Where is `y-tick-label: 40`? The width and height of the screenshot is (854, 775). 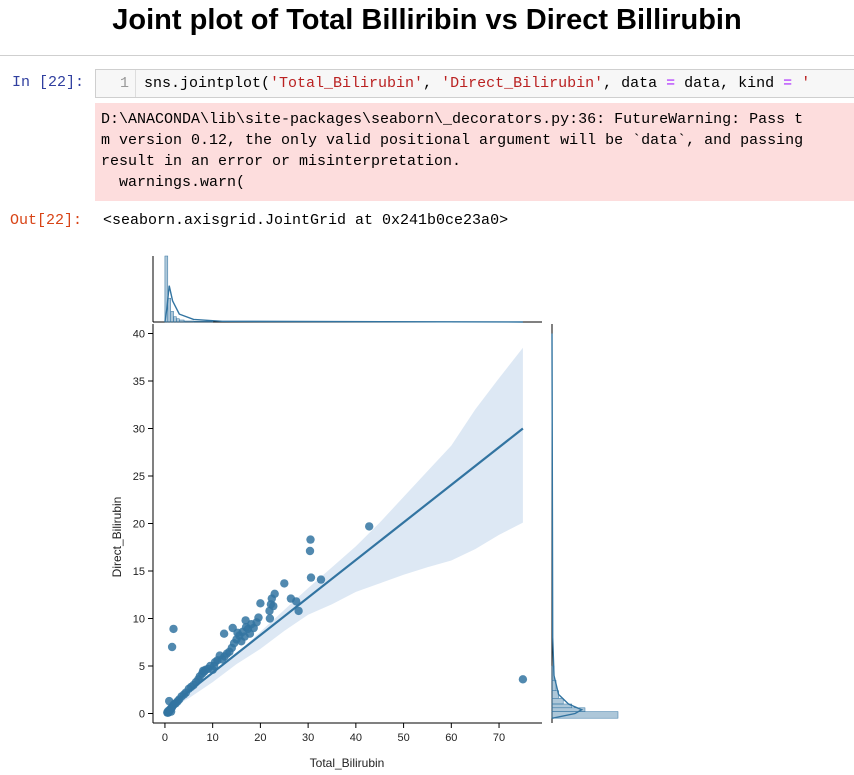
y-tick-label: 40 is located at coordinates (139, 335).